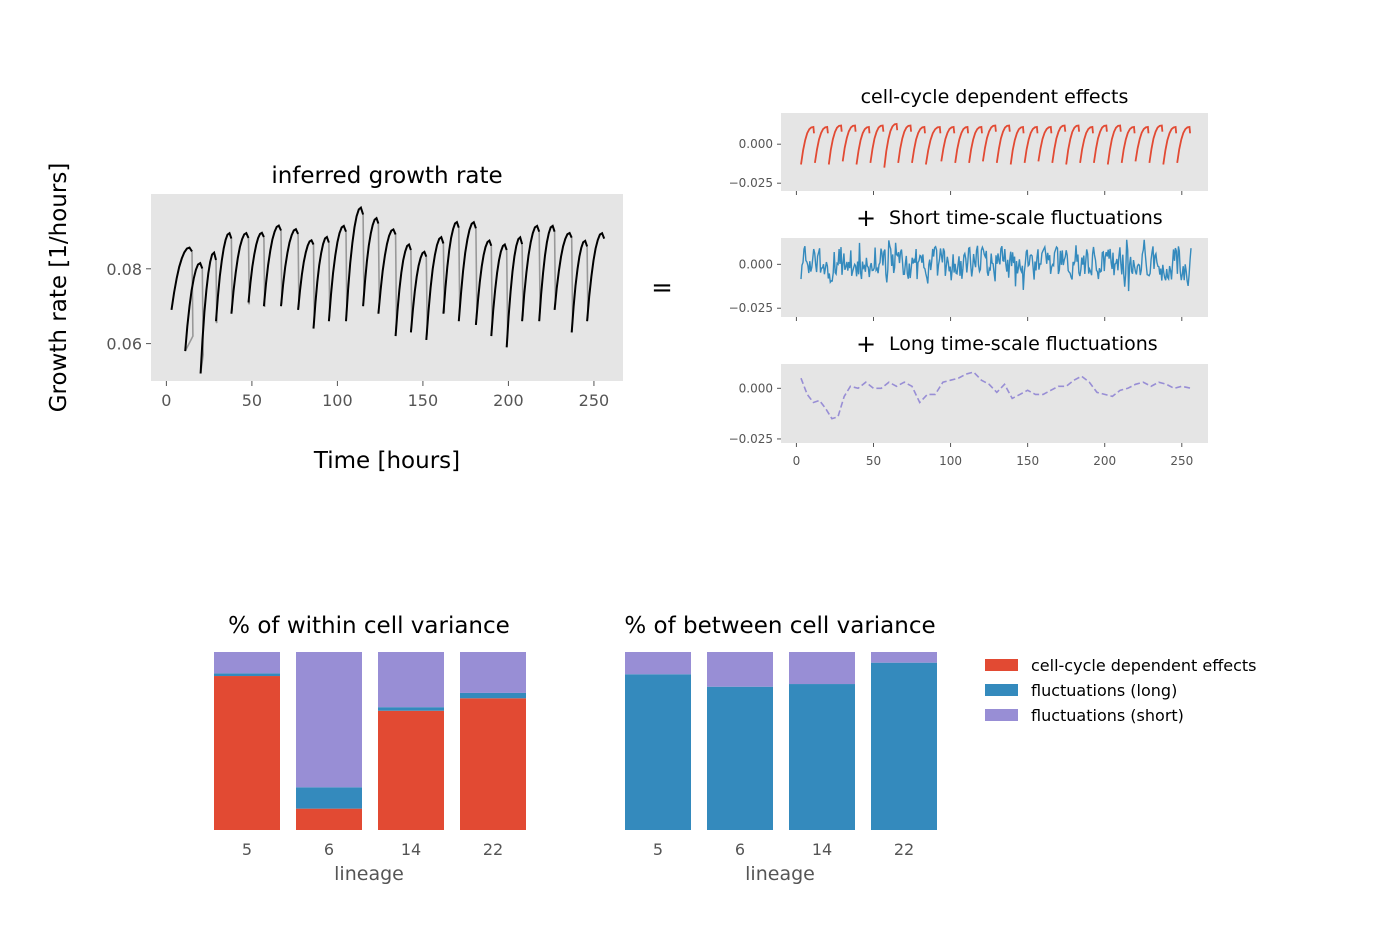  What do you see at coordinates (1104, 690) in the screenshot?
I see `legend-label: fluctuations (long)` at bounding box center [1104, 690].